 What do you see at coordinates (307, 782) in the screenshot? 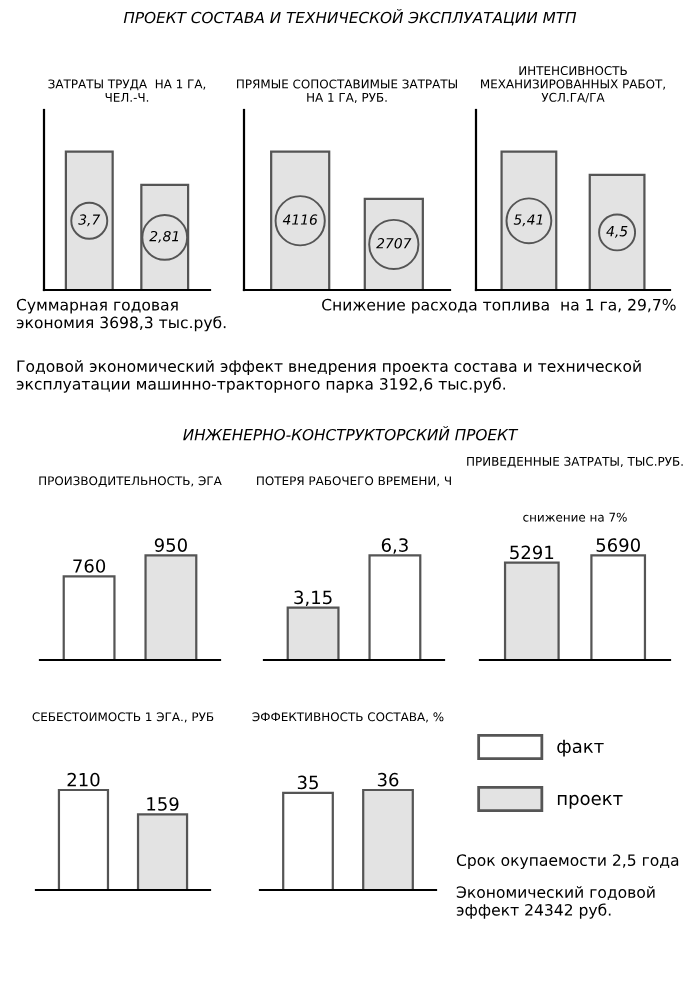
I see `data-label: 35` at bounding box center [307, 782].